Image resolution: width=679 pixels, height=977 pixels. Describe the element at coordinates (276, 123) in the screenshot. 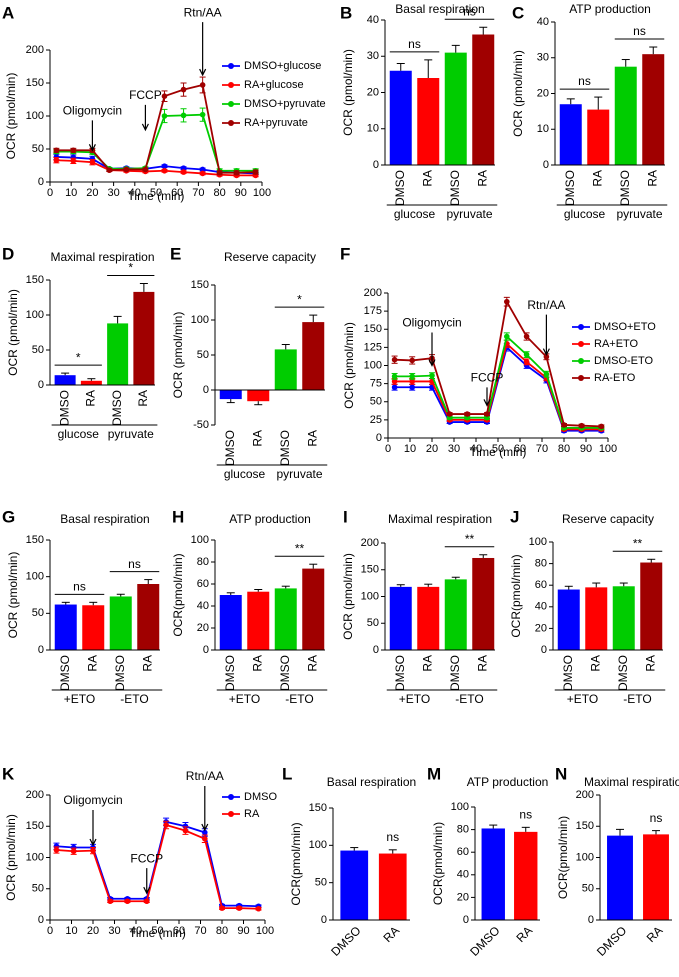

I see `legend-label: RA+pyruvate` at that location.